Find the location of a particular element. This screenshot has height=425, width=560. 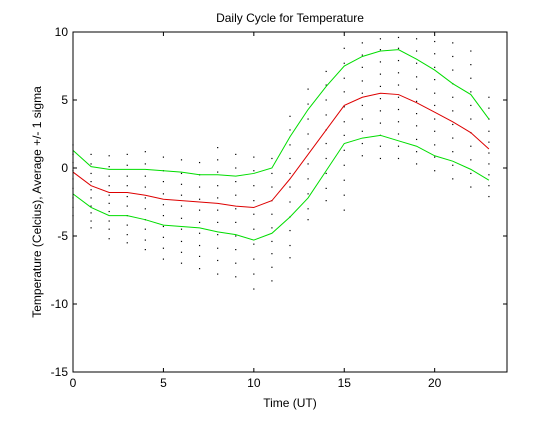

chart-title: Daily Cycle for Temperature is located at coordinates (290, 18).